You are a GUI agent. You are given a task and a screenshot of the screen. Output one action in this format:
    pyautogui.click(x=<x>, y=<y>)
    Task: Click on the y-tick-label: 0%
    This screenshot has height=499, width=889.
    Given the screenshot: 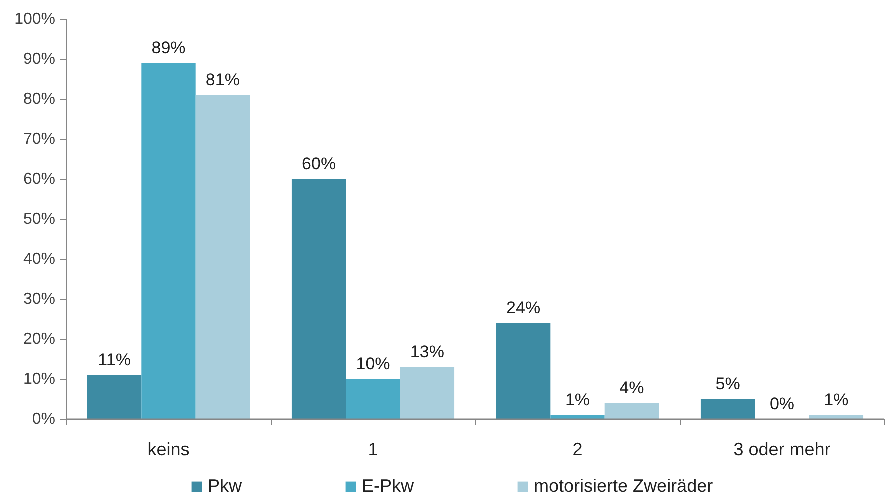 What is the action you would take?
    pyautogui.click(x=44, y=419)
    